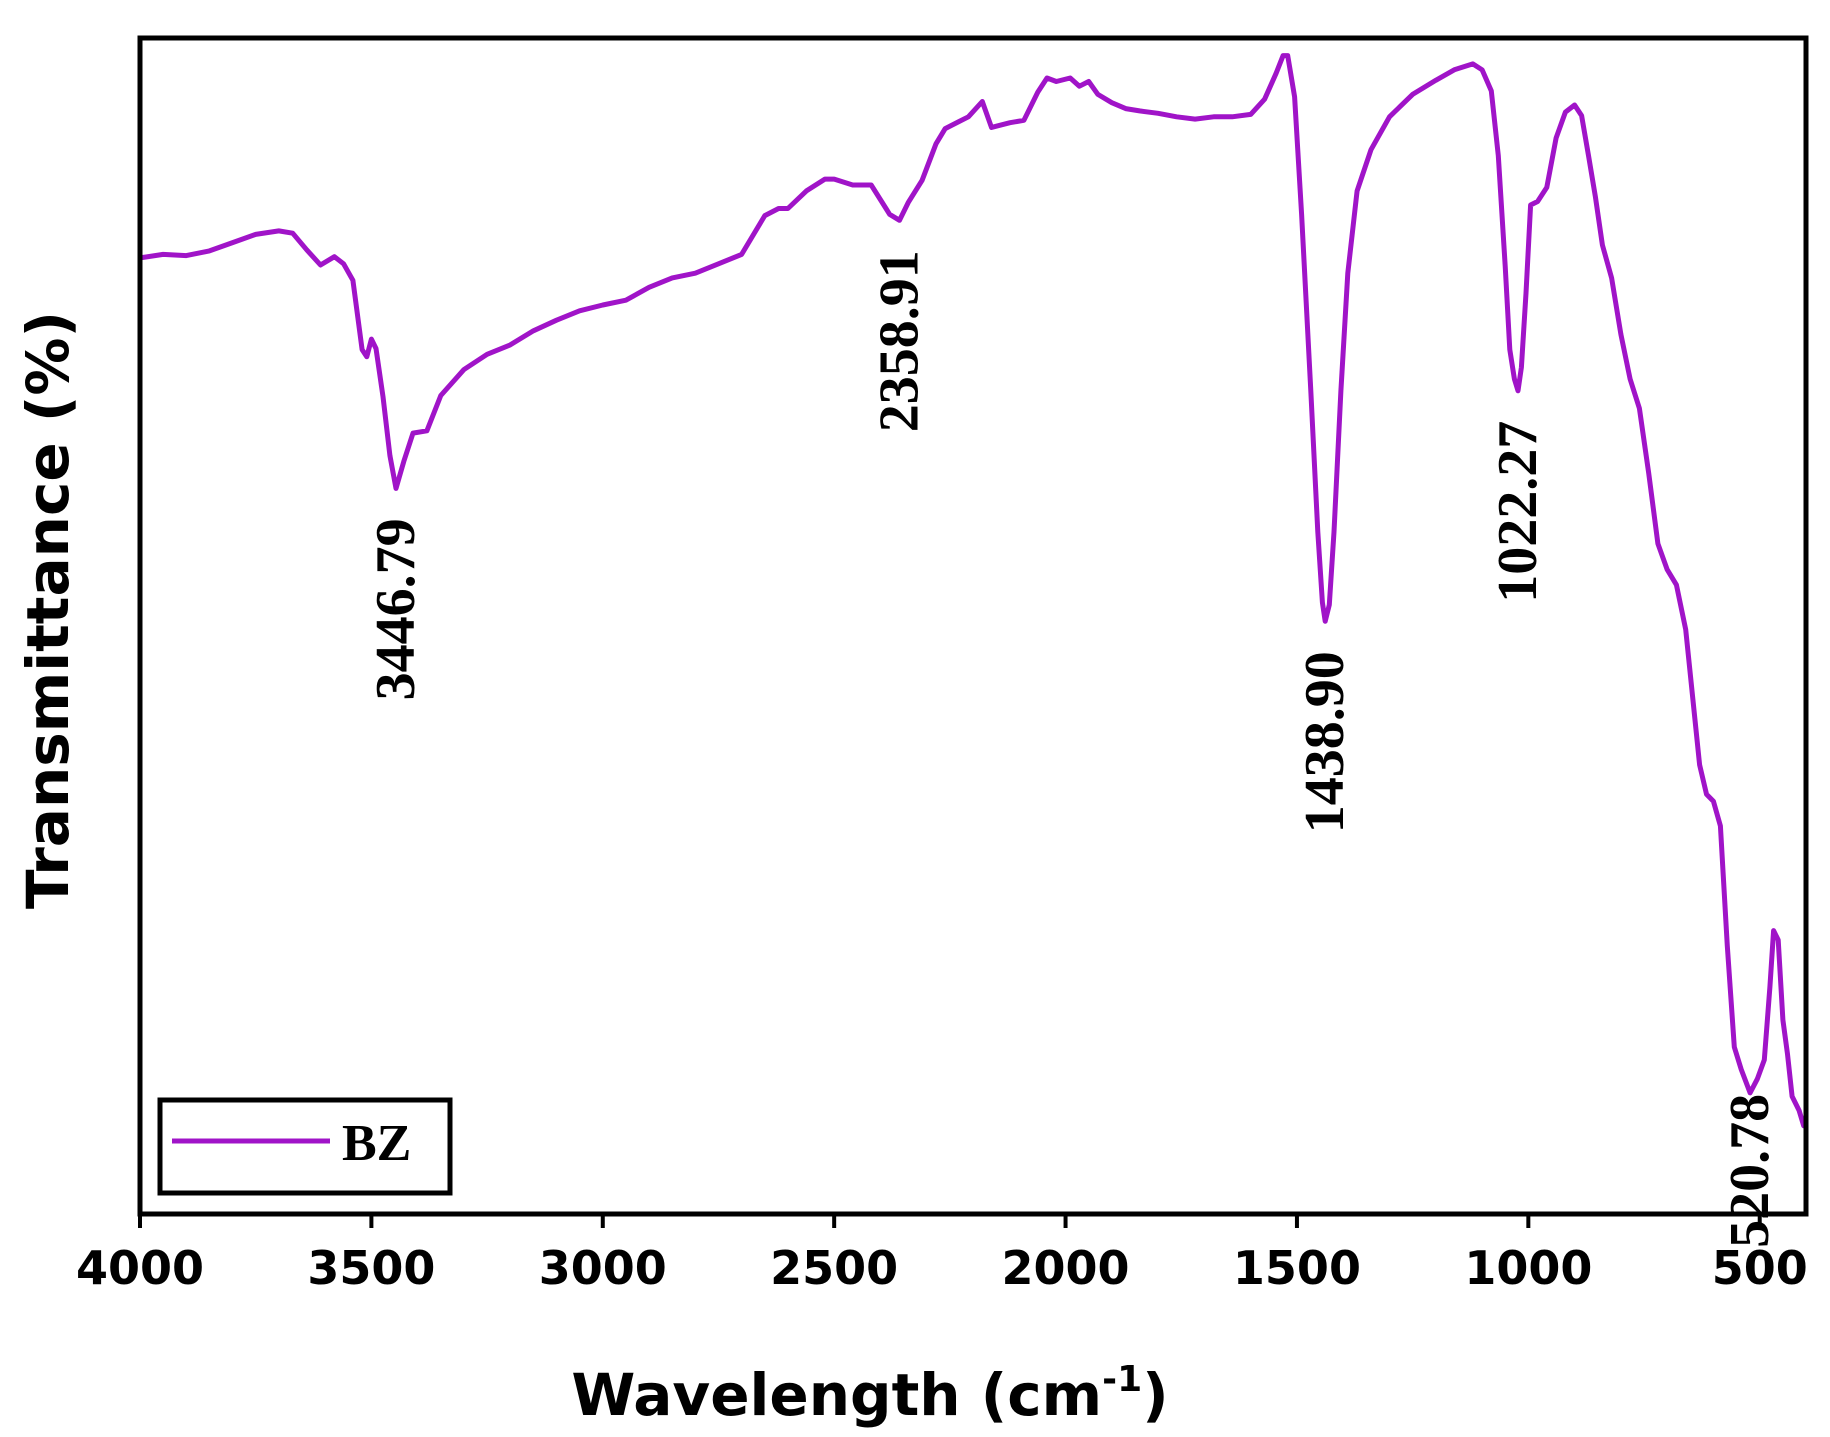 This screenshot has width=1830, height=1437. I want to click on x-axis-title-close: ), so click(1155, 1395).